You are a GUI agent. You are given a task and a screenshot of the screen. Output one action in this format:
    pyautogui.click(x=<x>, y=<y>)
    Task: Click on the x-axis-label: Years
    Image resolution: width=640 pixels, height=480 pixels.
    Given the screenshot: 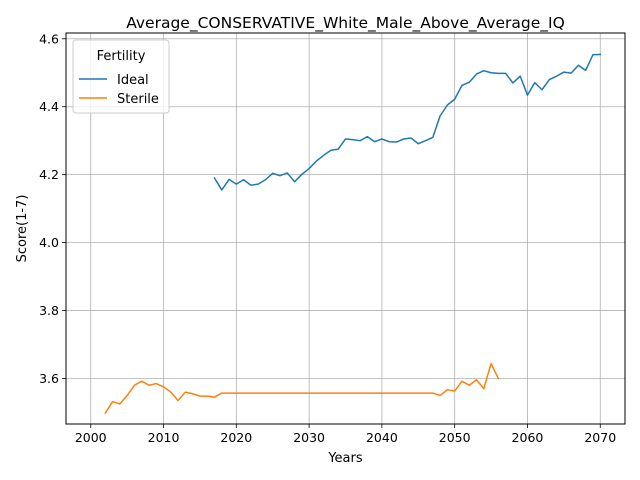 What is the action you would take?
    pyautogui.click(x=345, y=458)
    